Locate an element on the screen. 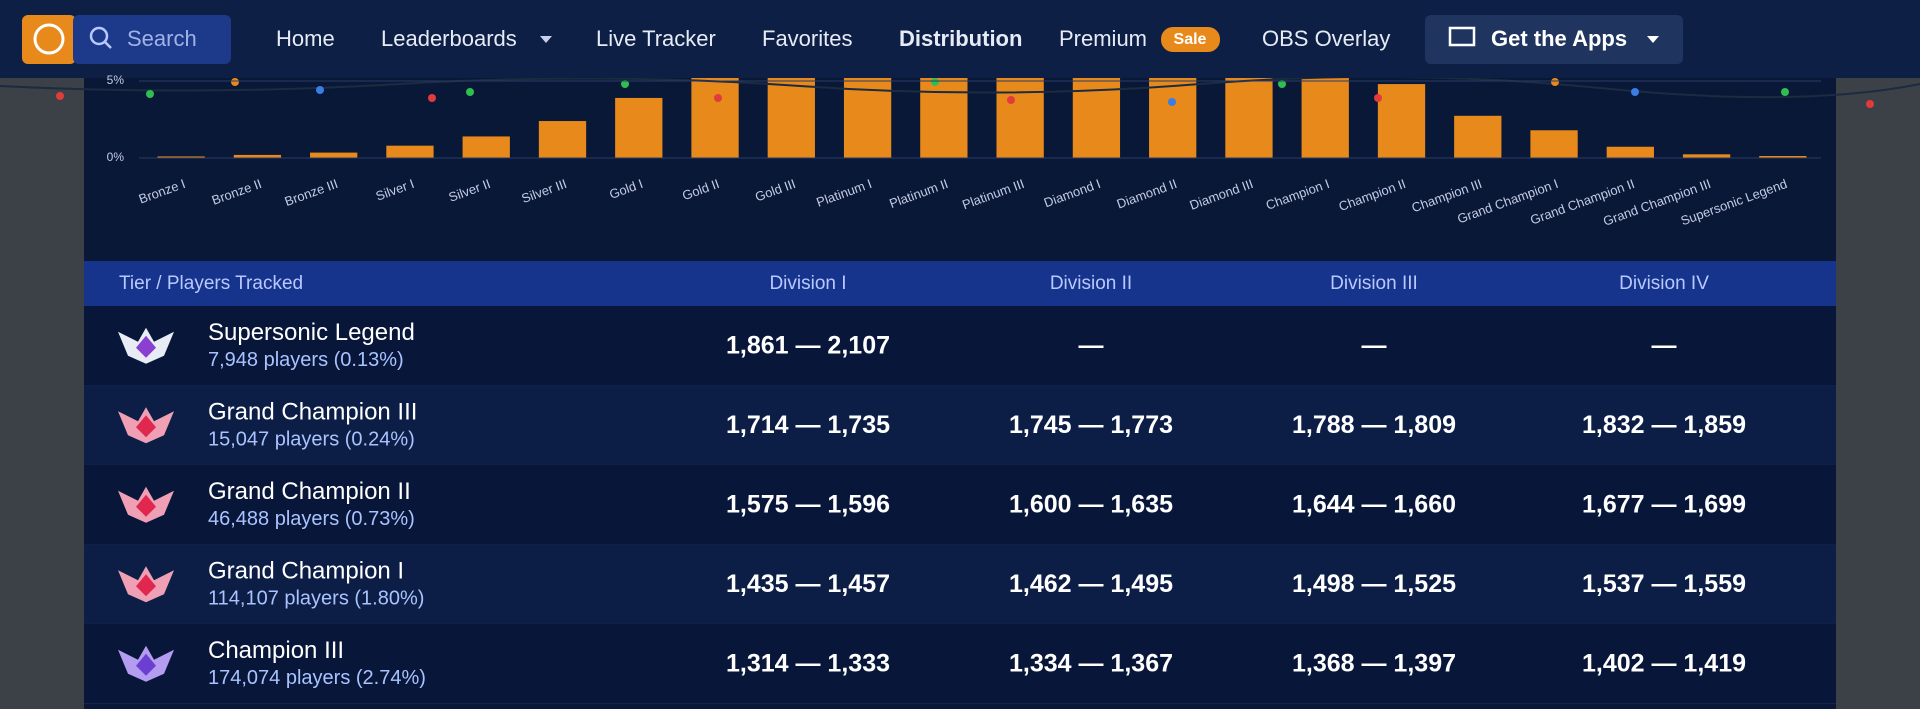  players-tracked: 114,107 players (1.80%) is located at coordinates (316, 599).